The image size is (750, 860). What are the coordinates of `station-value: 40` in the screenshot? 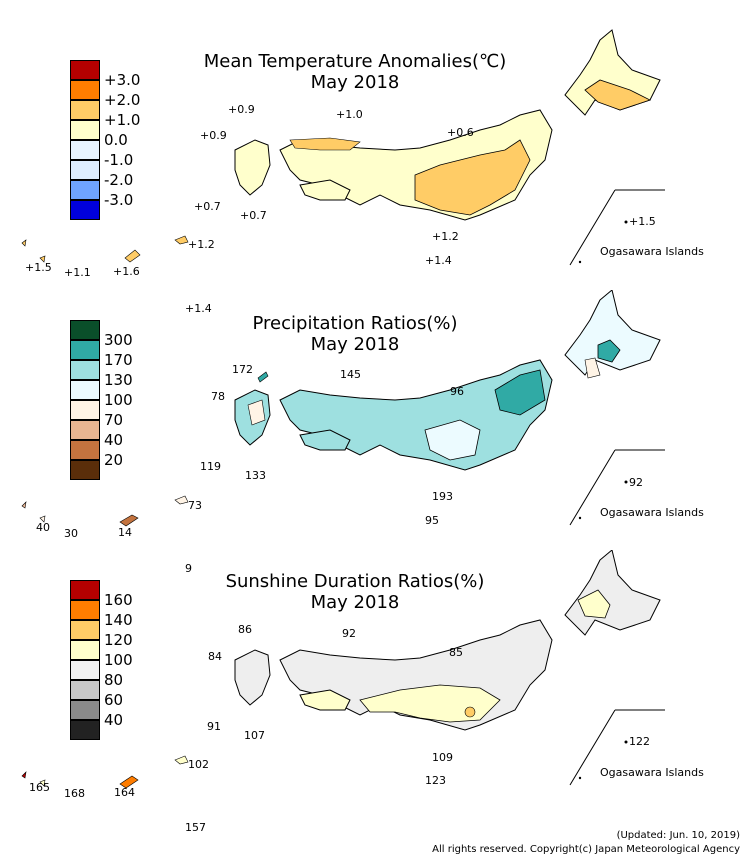 It's located at (43, 527).